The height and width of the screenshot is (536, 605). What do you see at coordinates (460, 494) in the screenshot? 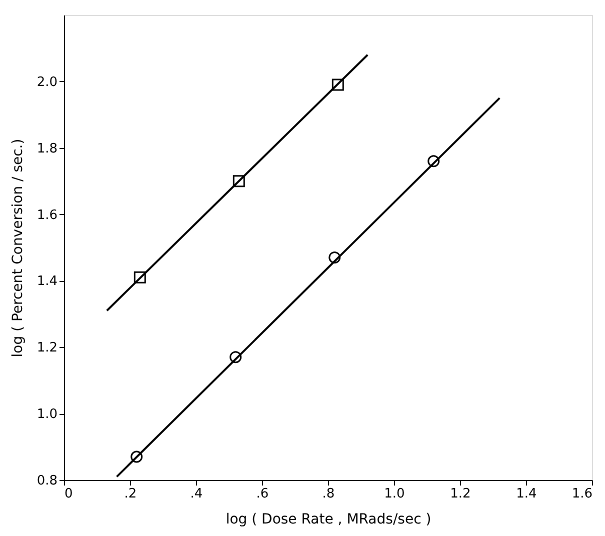
I see `x-tick-label: 1.2` at bounding box center [460, 494].